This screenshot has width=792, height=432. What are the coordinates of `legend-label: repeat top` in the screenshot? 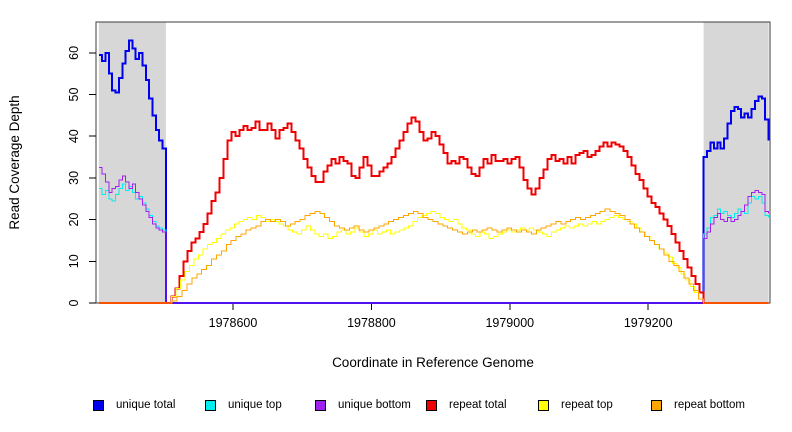 It's located at (587, 405).